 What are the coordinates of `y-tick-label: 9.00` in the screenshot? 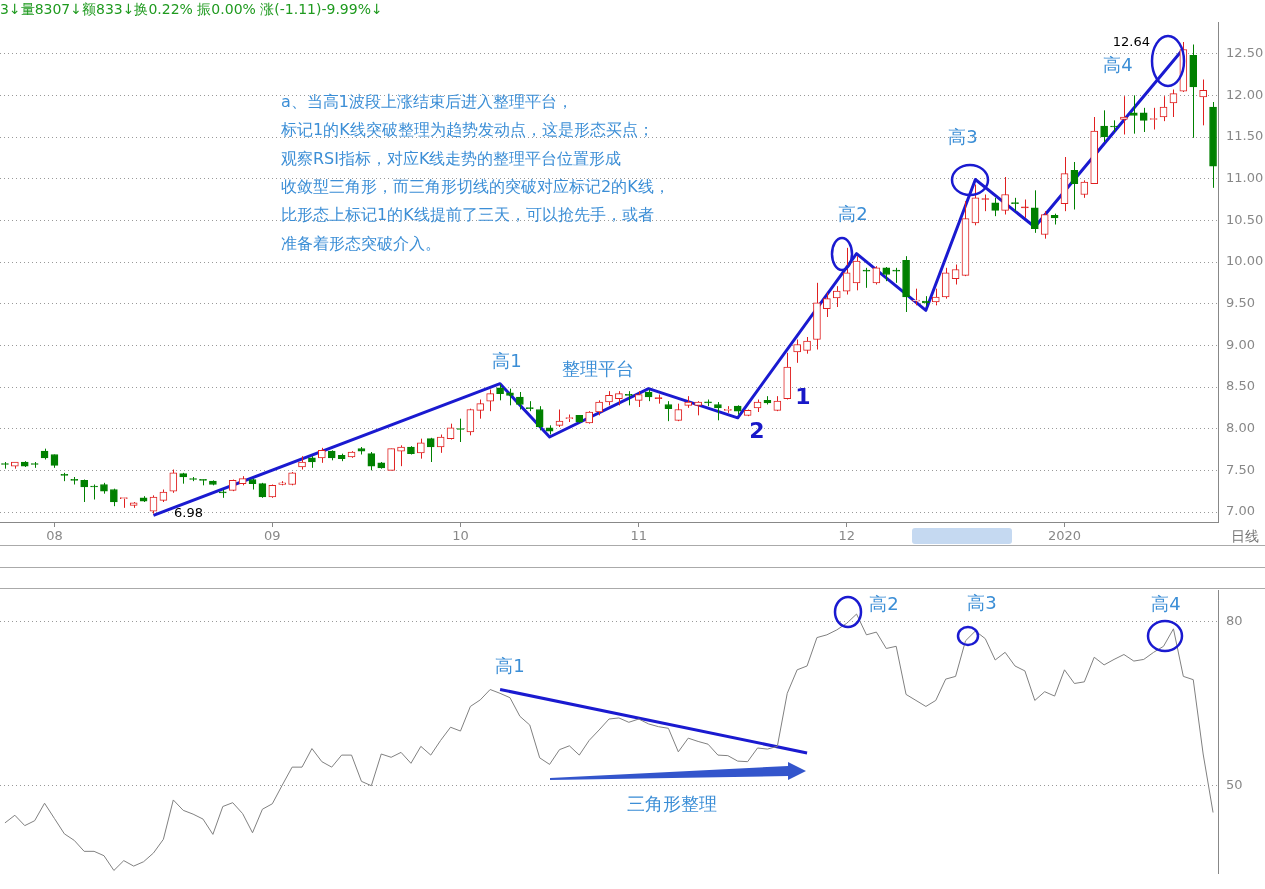 It's located at (1240, 344).